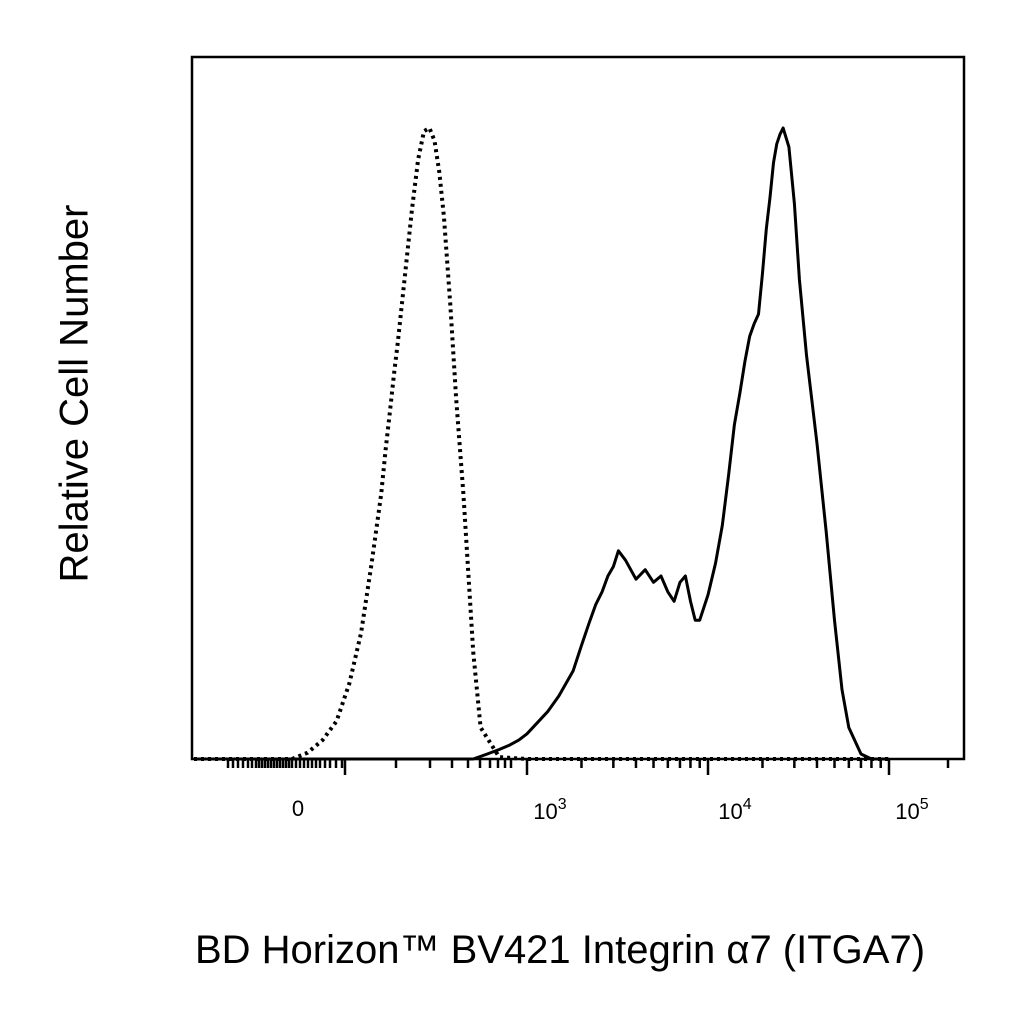 This screenshot has height=1024, width=1024. Describe the element at coordinates (550, 810) in the screenshot. I see `x-tick-label: 10³` at that location.